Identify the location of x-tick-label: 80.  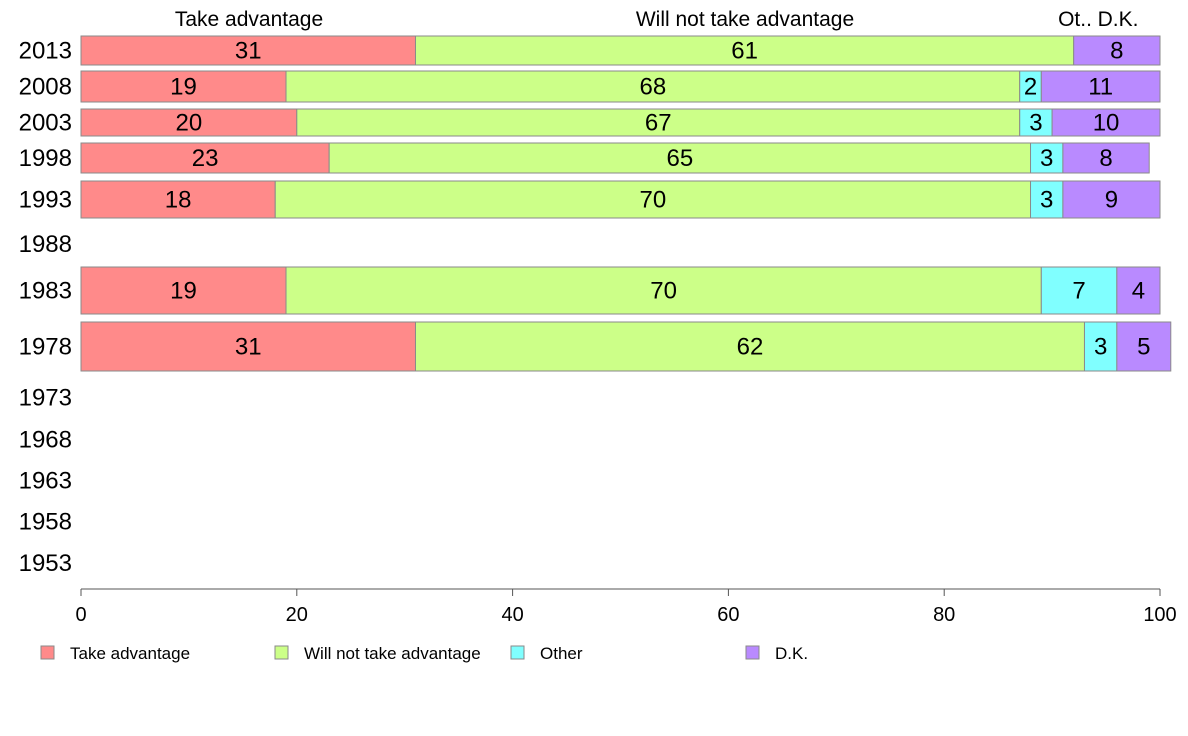
(944, 615).